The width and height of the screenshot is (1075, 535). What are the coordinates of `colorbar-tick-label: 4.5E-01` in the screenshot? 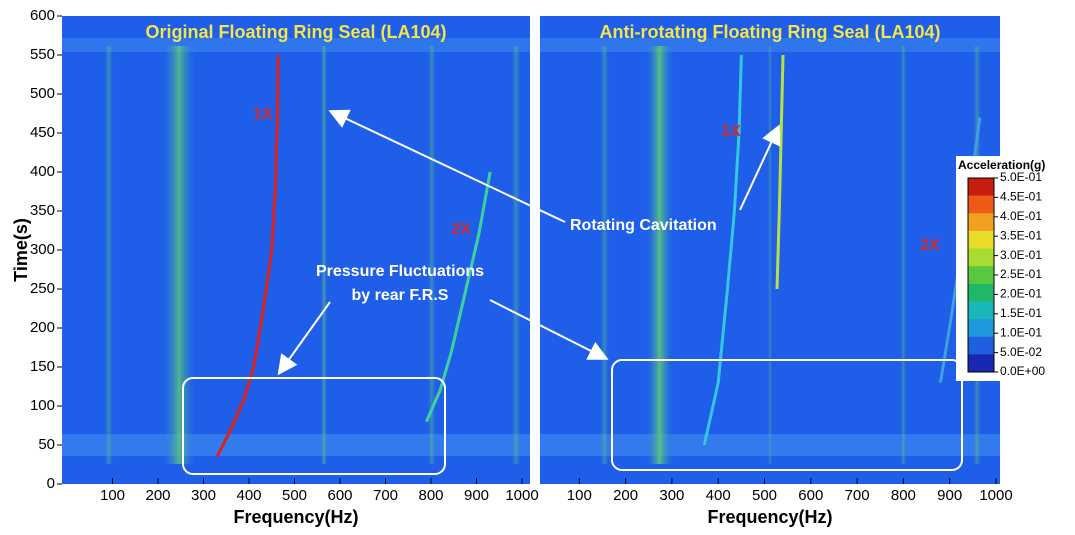 It's located at (1021, 197).